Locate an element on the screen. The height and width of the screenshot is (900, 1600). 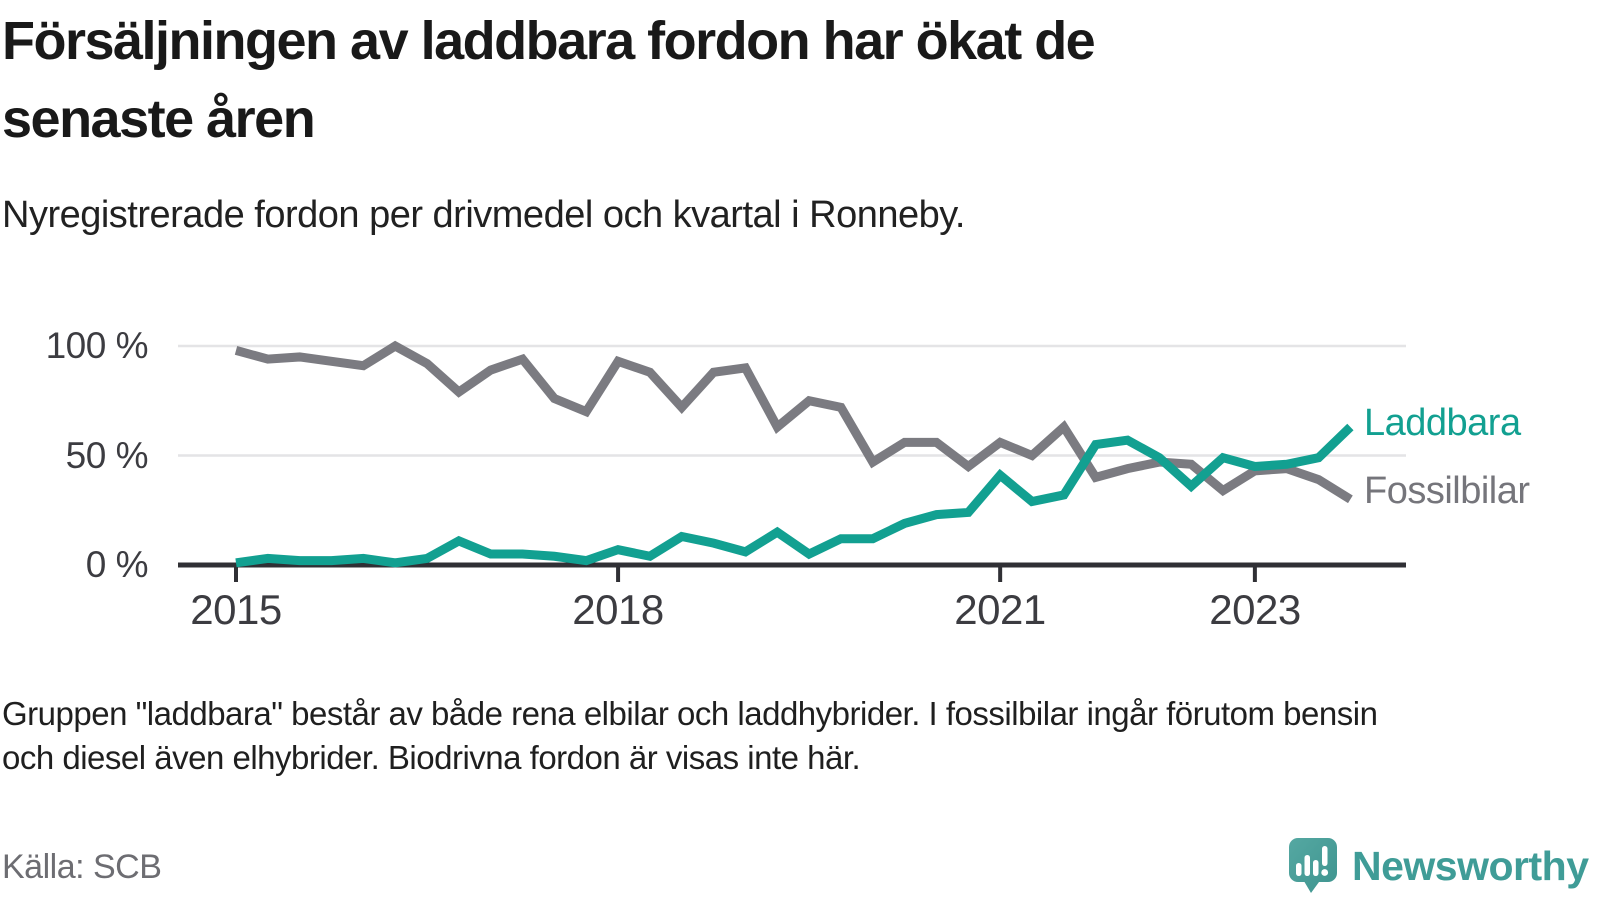
legend-label-laddbara: Laddbara is located at coordinates (1442, 423).